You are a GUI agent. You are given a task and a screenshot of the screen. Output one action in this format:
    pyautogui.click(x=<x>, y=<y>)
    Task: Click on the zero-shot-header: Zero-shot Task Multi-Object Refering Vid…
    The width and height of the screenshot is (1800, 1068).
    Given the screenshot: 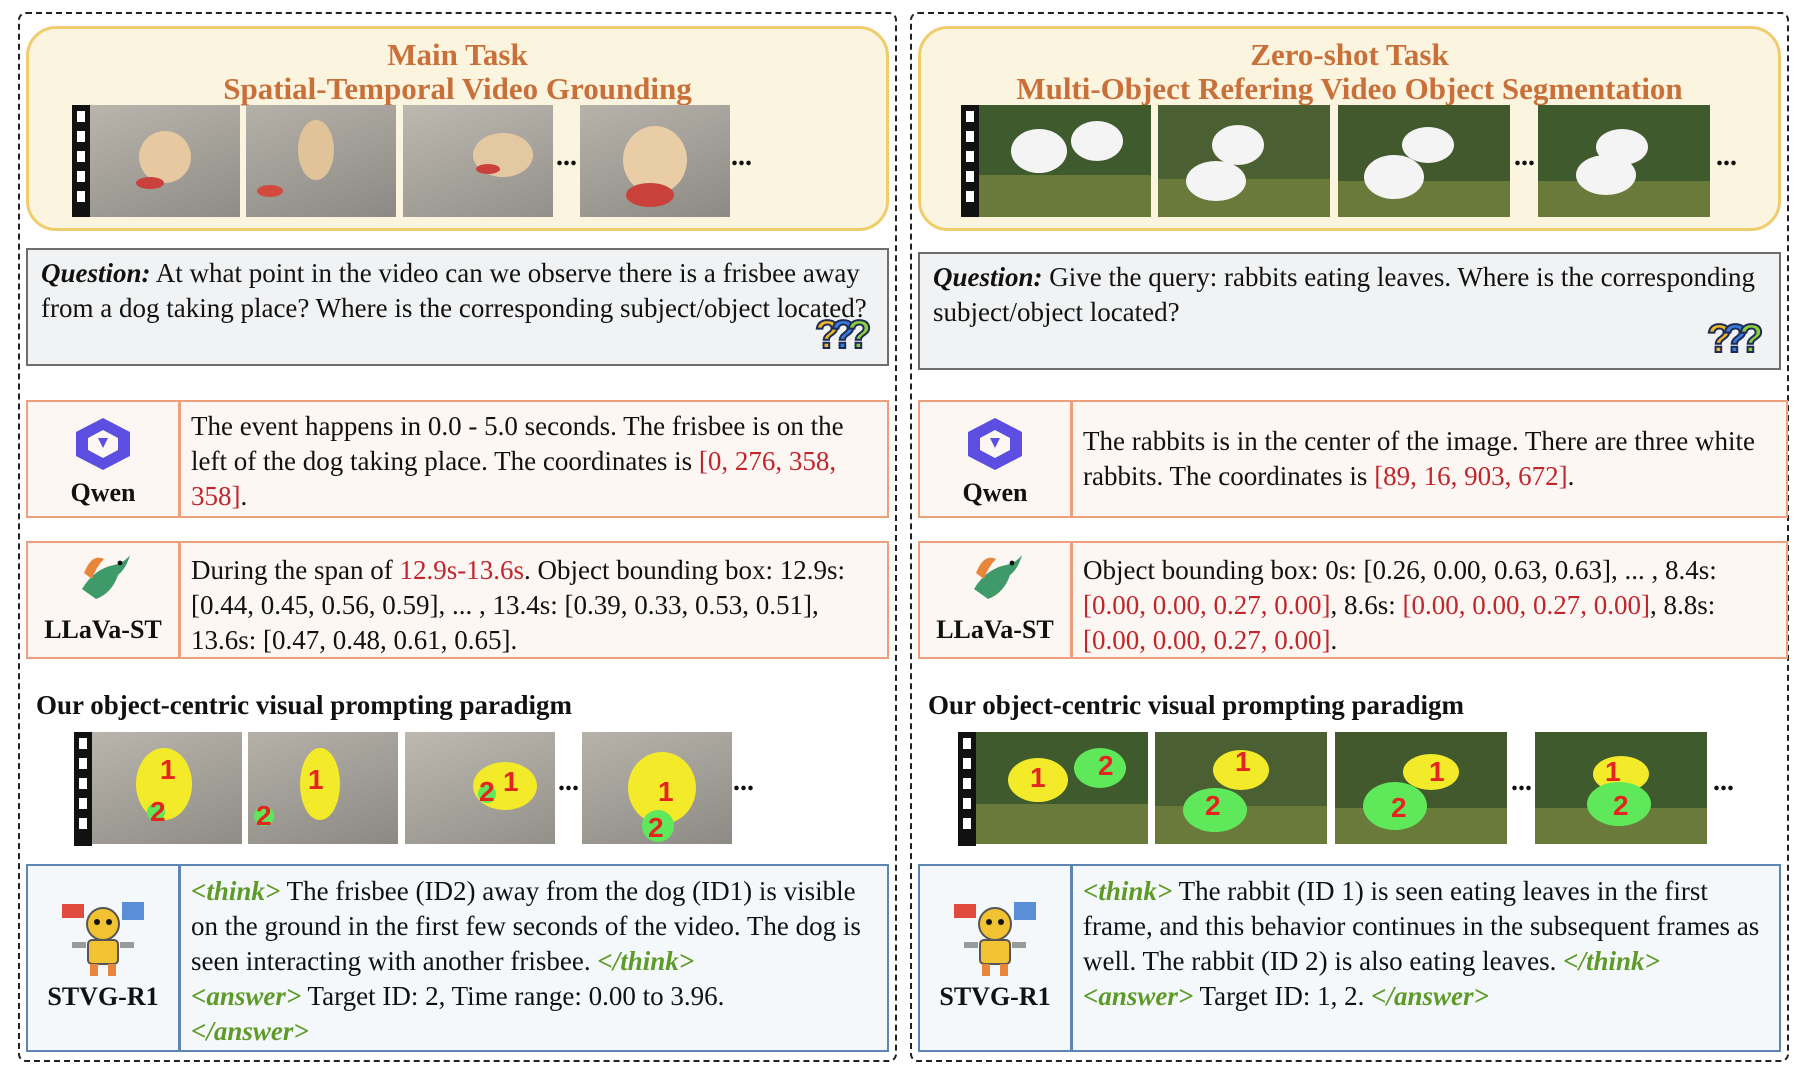 What is the action you would take?
    pyautogui.click(x=1349, y=128)
    